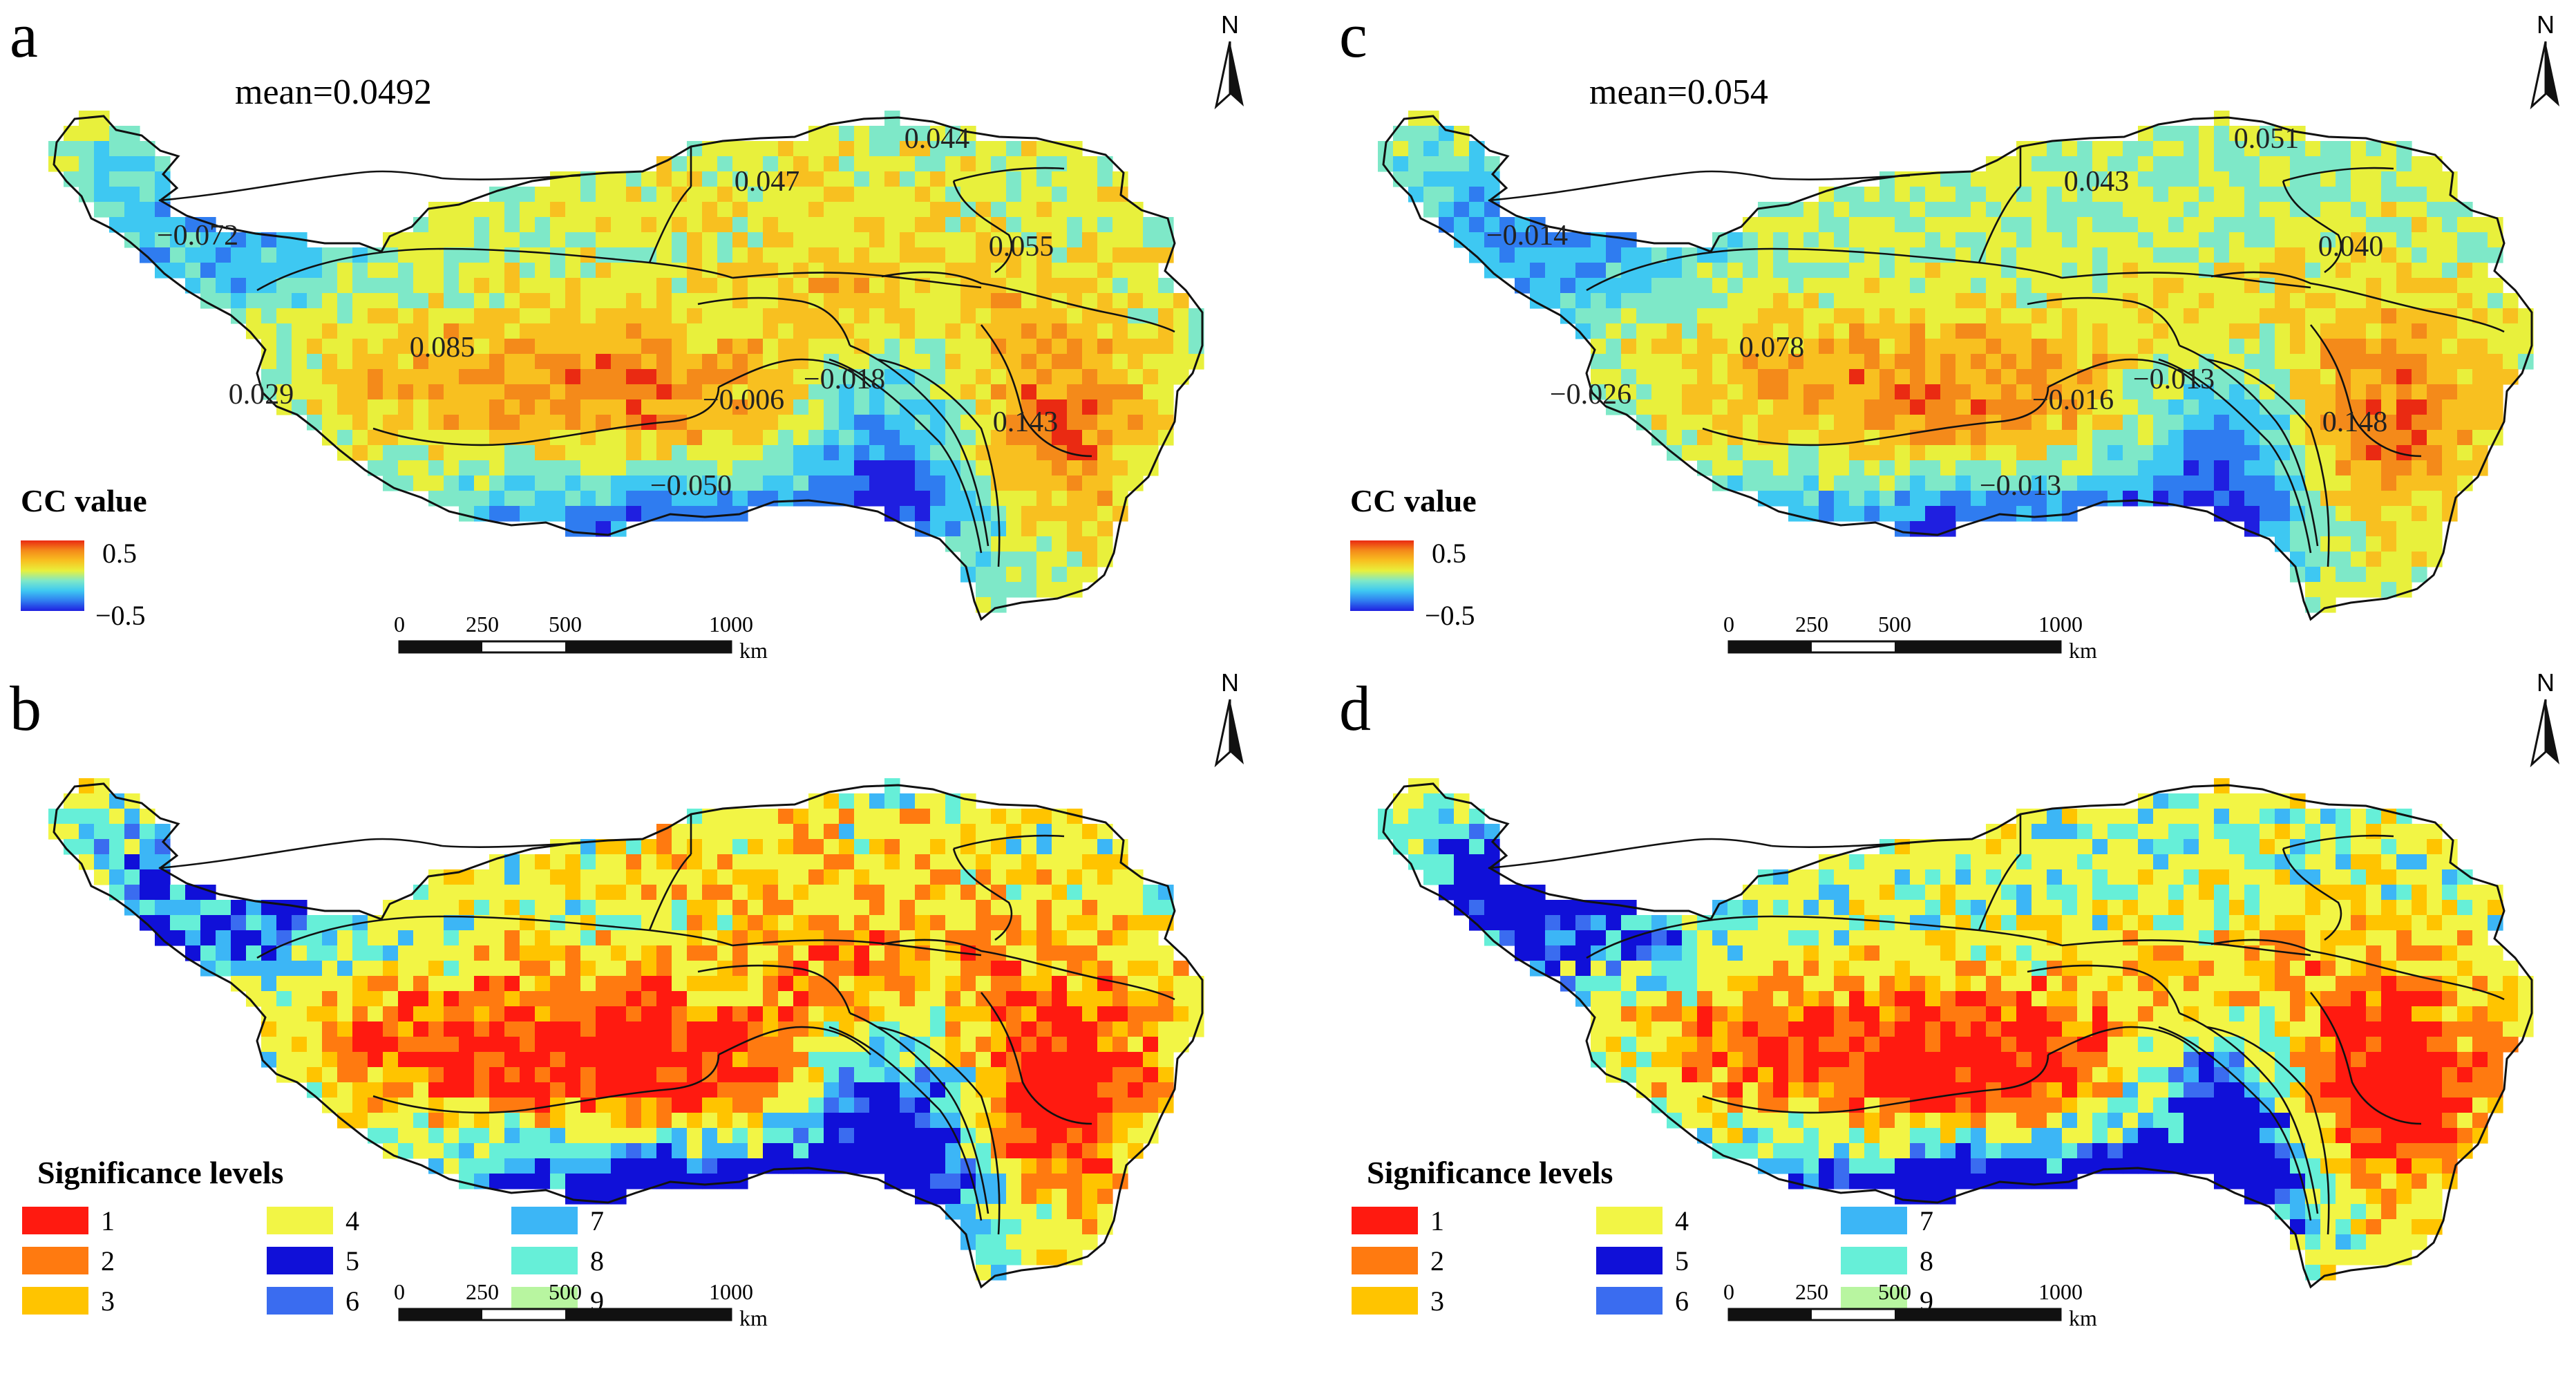 The width and height of the screenshot is (2576, 1394). What do you see at coordinates (1449, 553) in the screenshot?
I see `legend-max-label: 0.5` at bounding box center [1449, 553].